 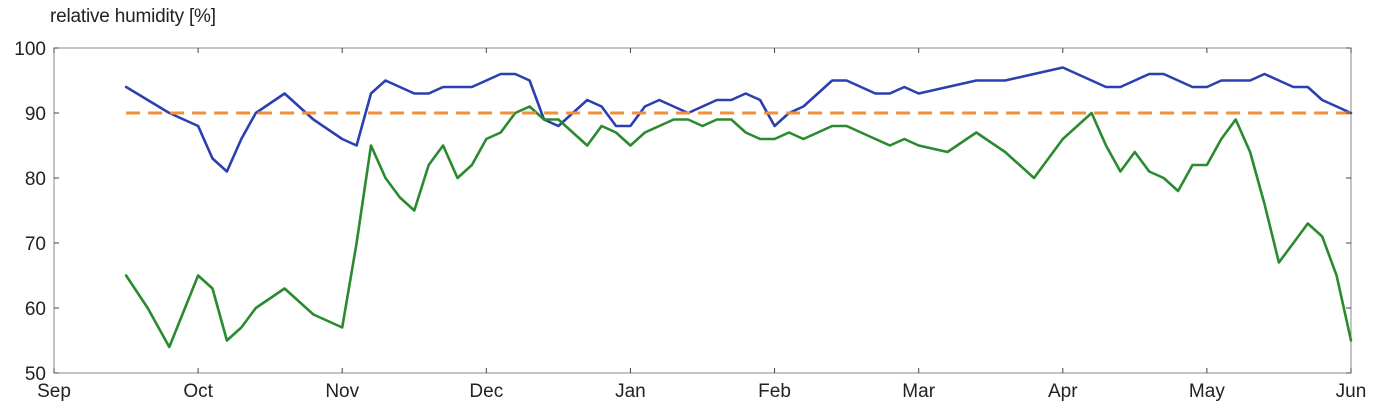 I want to click on y-tick-label: 60, so click(x=35, y=309).